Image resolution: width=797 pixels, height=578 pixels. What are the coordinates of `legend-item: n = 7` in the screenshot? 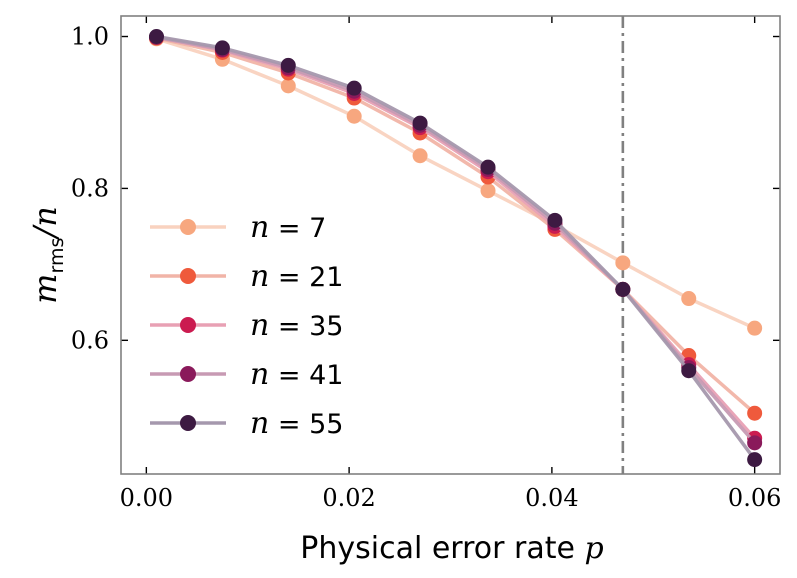 It's located at (238, 227).